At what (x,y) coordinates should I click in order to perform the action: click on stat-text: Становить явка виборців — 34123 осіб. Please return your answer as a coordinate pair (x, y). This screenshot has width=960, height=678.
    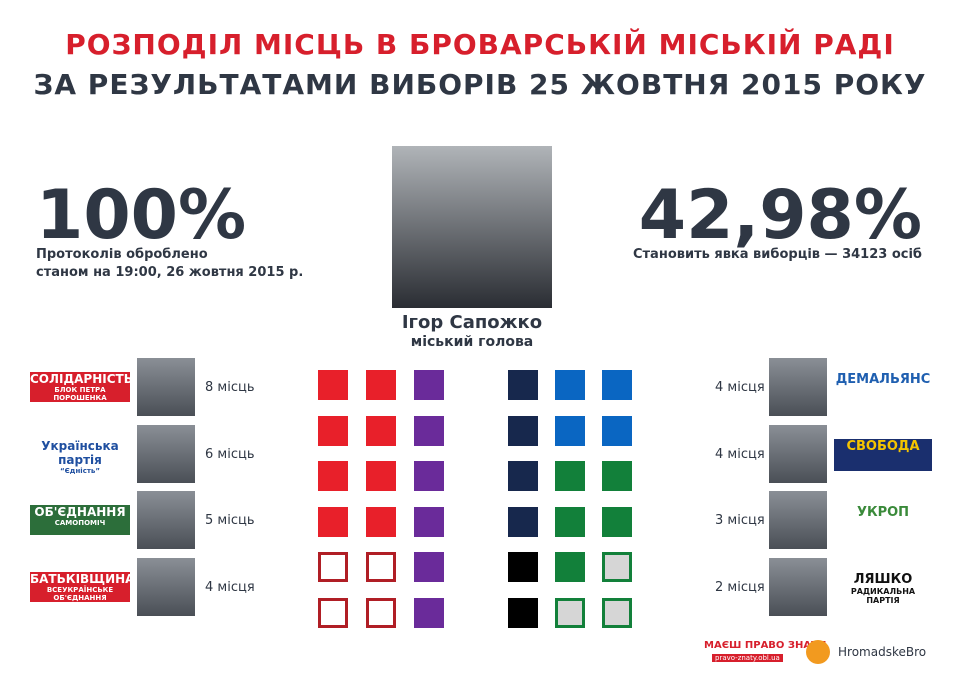
    Looking at the image, I should click on (777, 254).